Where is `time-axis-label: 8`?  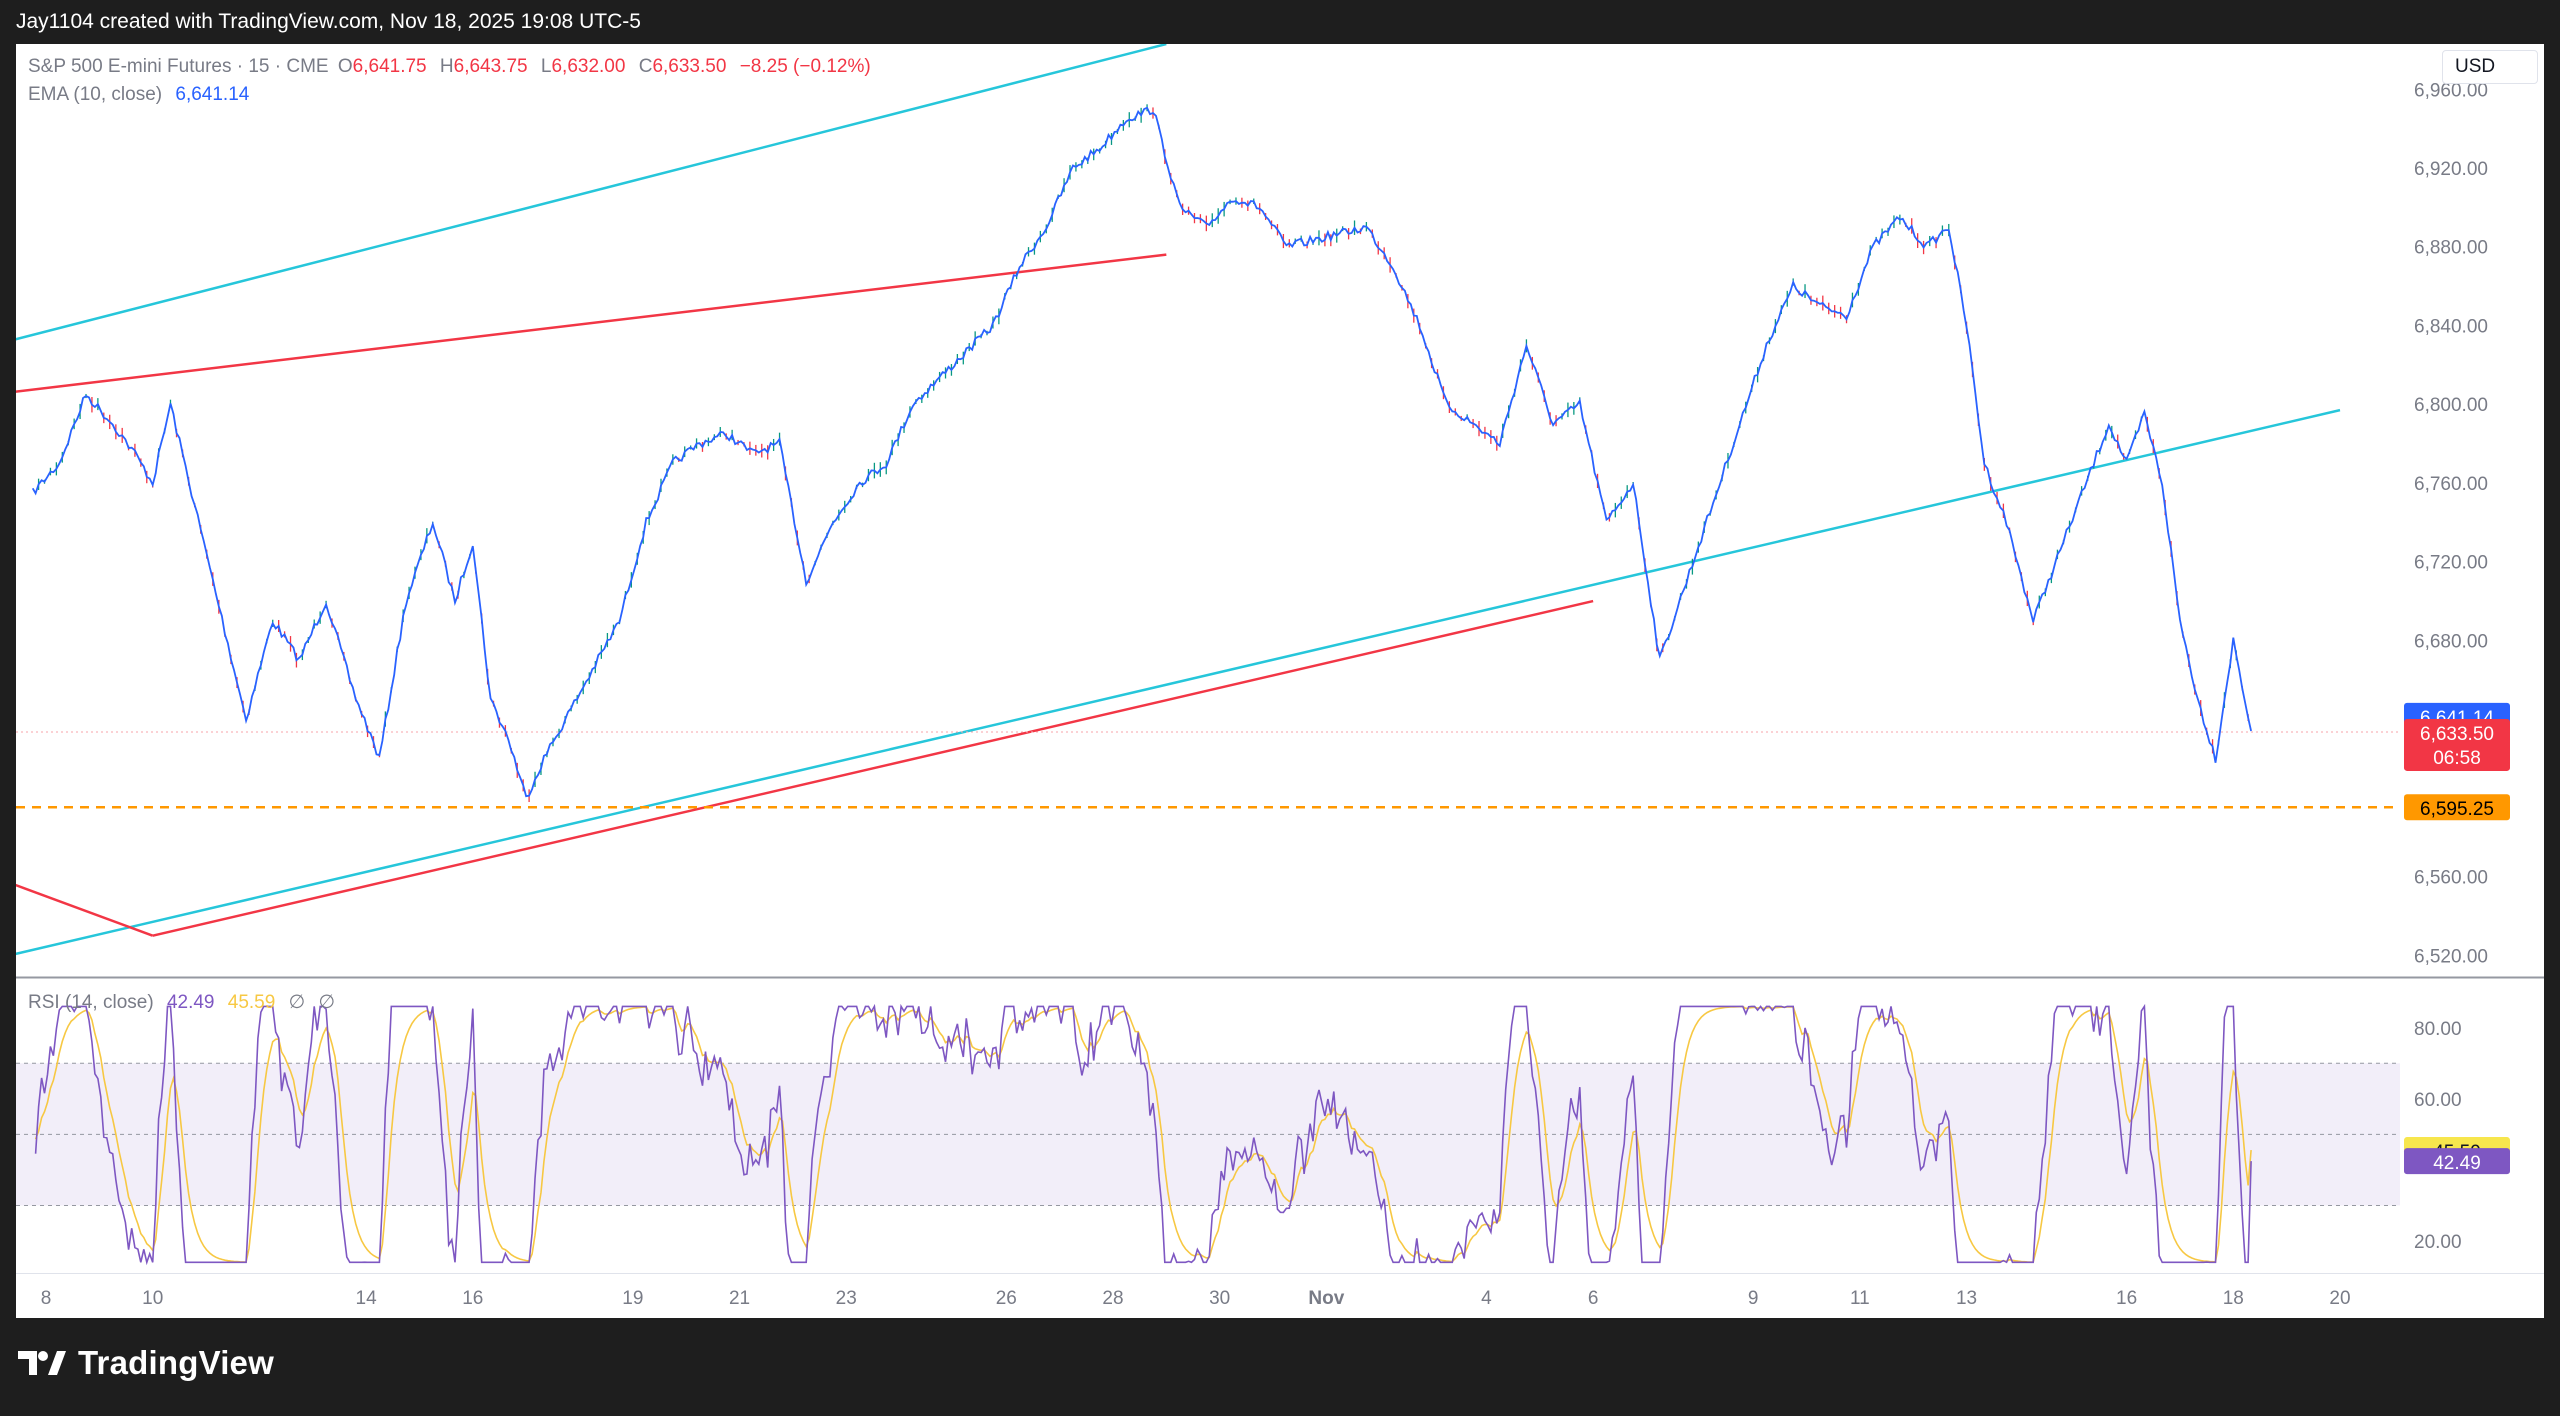 time-axis-label: 8 is located at coordinates (46, 1298).